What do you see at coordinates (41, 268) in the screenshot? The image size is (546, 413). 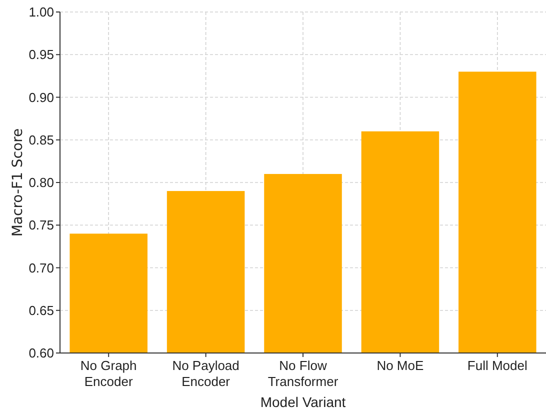 I see `y-tick-label: 0.70` at bounding box center [41, 268].